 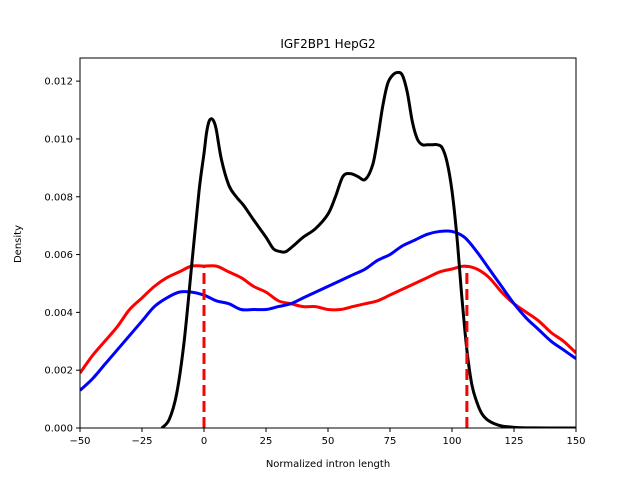 I want to click on chart-title: IGF2BP1 HepG2, so click(x=327, y=44).